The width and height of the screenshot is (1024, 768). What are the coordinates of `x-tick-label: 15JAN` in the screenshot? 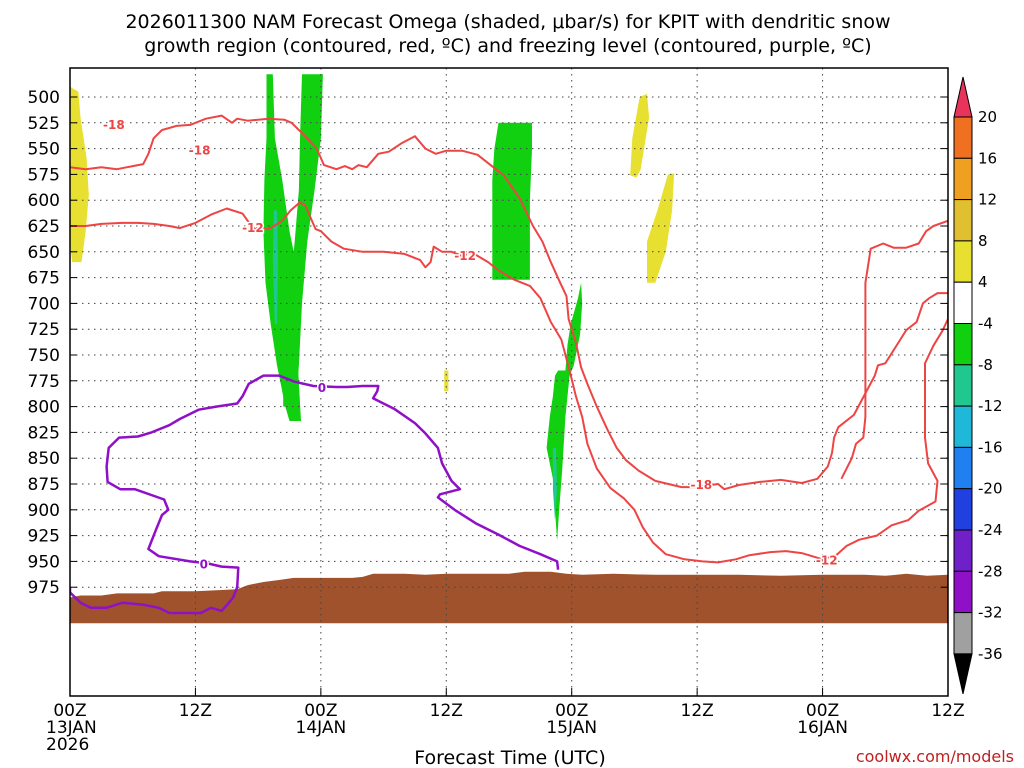 It's located at (571, 728).